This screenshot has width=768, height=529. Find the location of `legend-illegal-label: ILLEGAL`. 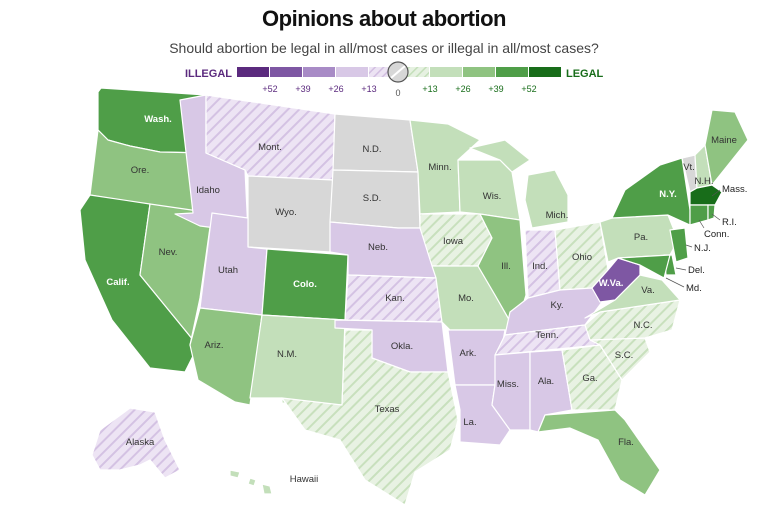

legend-illegal-label: ILLEGAL is located at coordinates (208, 74).